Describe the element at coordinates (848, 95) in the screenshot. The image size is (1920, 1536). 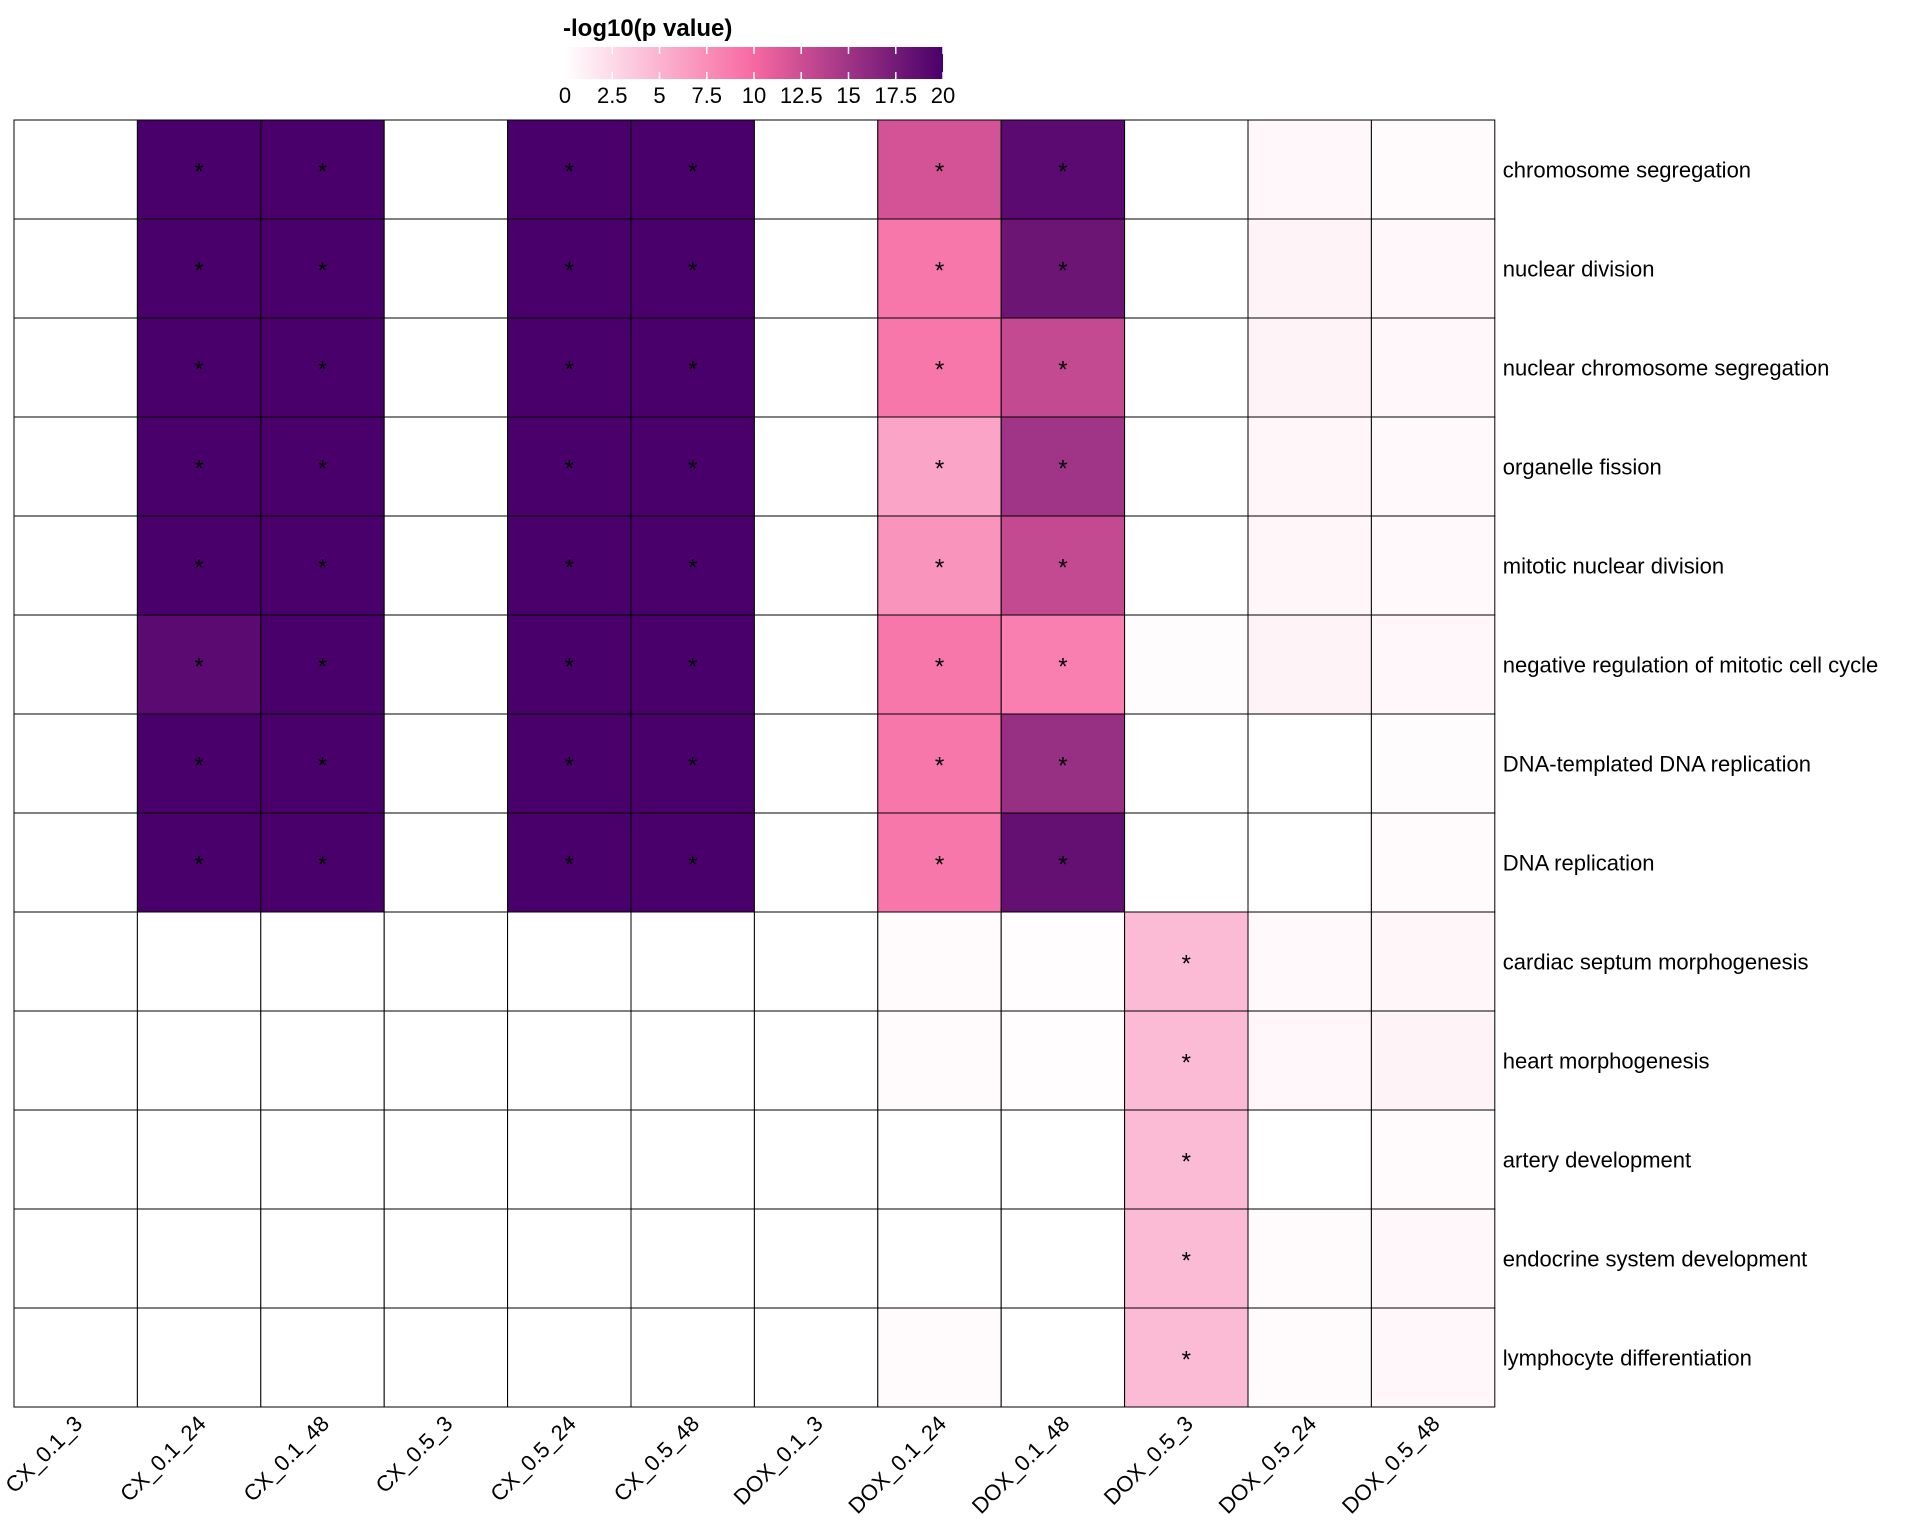
I see `legend-tick-label: 15` at that location.